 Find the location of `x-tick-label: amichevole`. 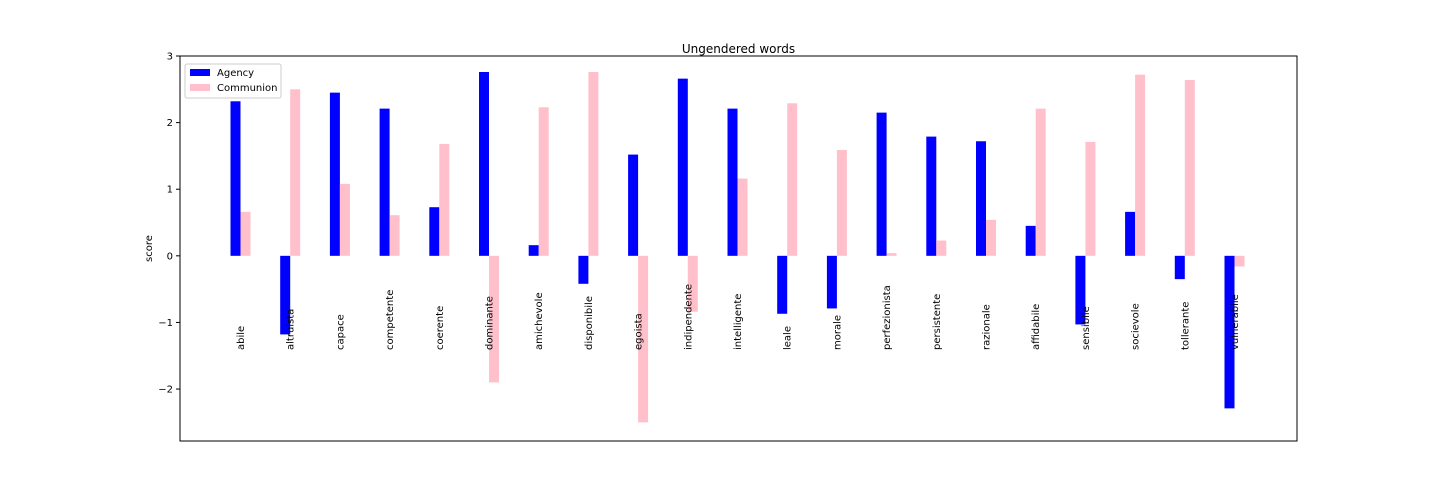

x-tick-label: amichevole is located at coordinates (539, 321).